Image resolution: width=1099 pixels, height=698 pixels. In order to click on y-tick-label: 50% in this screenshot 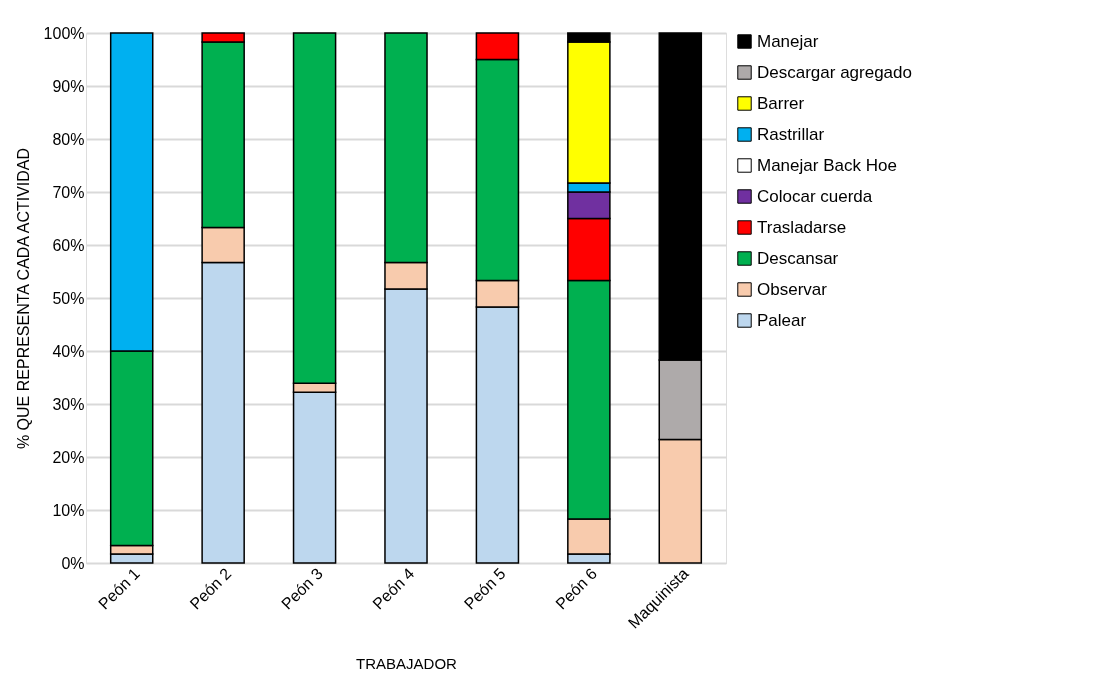, I will do `click(68, 298)`.